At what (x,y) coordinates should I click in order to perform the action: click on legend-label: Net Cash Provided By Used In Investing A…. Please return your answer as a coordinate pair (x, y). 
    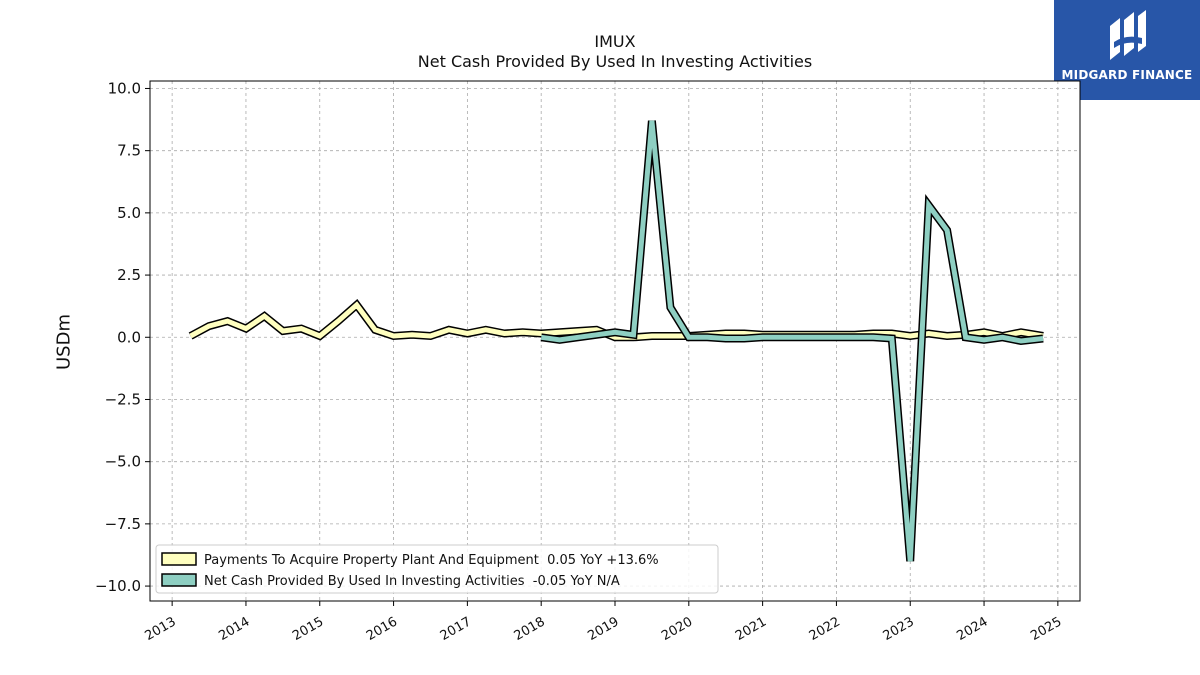
    Looking at the image, I should click on (412, 581).